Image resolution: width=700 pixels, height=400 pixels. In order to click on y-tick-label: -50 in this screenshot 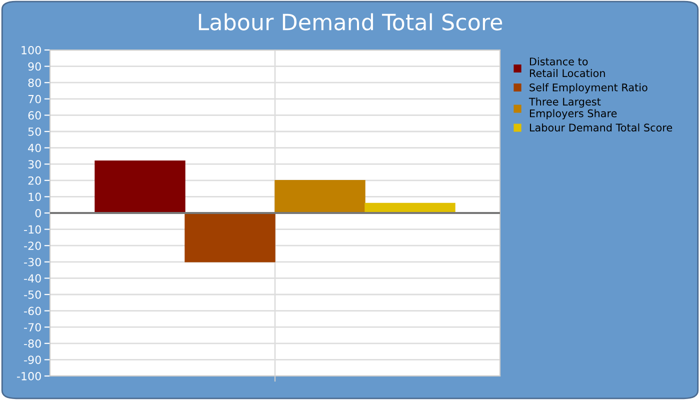, I will do `click(32, 294)`.